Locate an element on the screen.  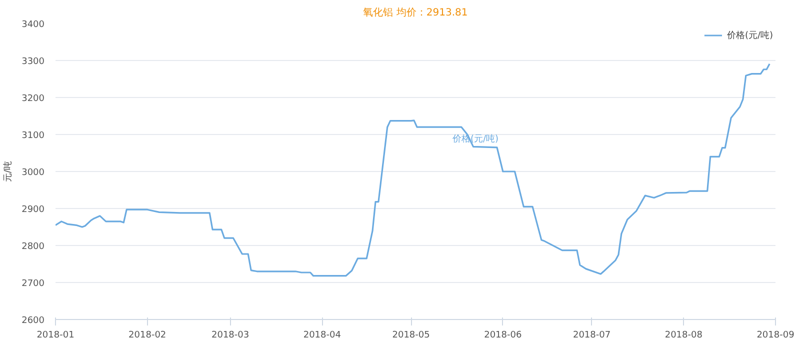
x-tick-label: 2018-01 is located at coordinates (55, 335).